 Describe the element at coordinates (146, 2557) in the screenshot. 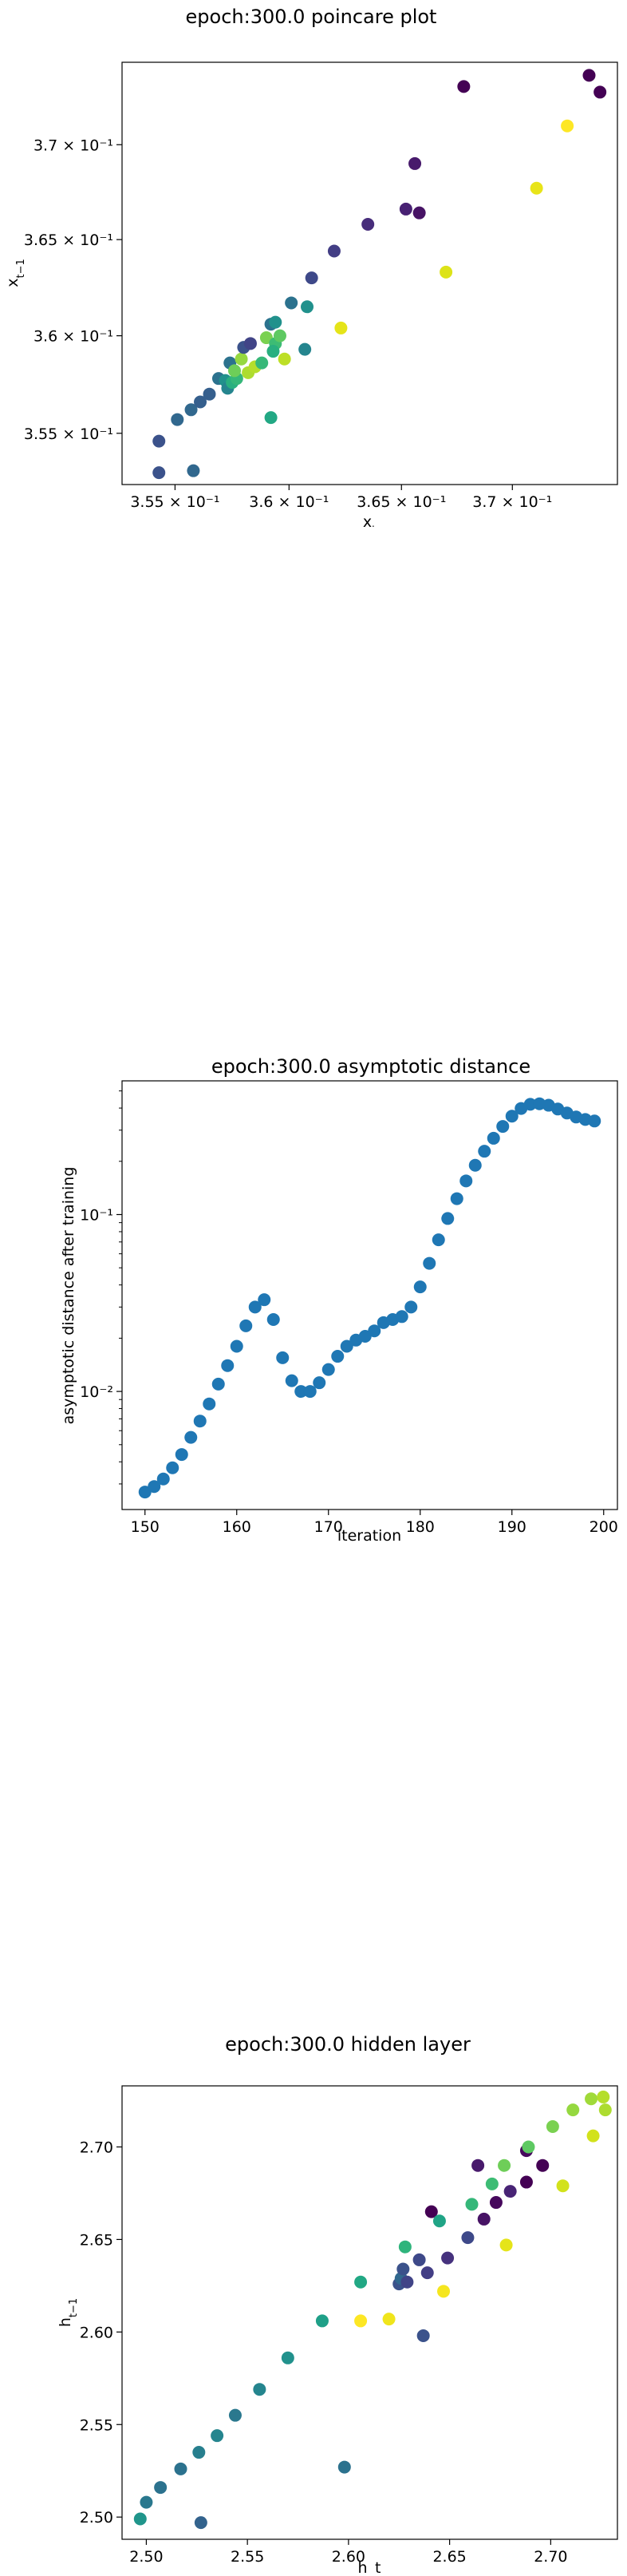

I see `x-tick-label: 2.50` at that location.